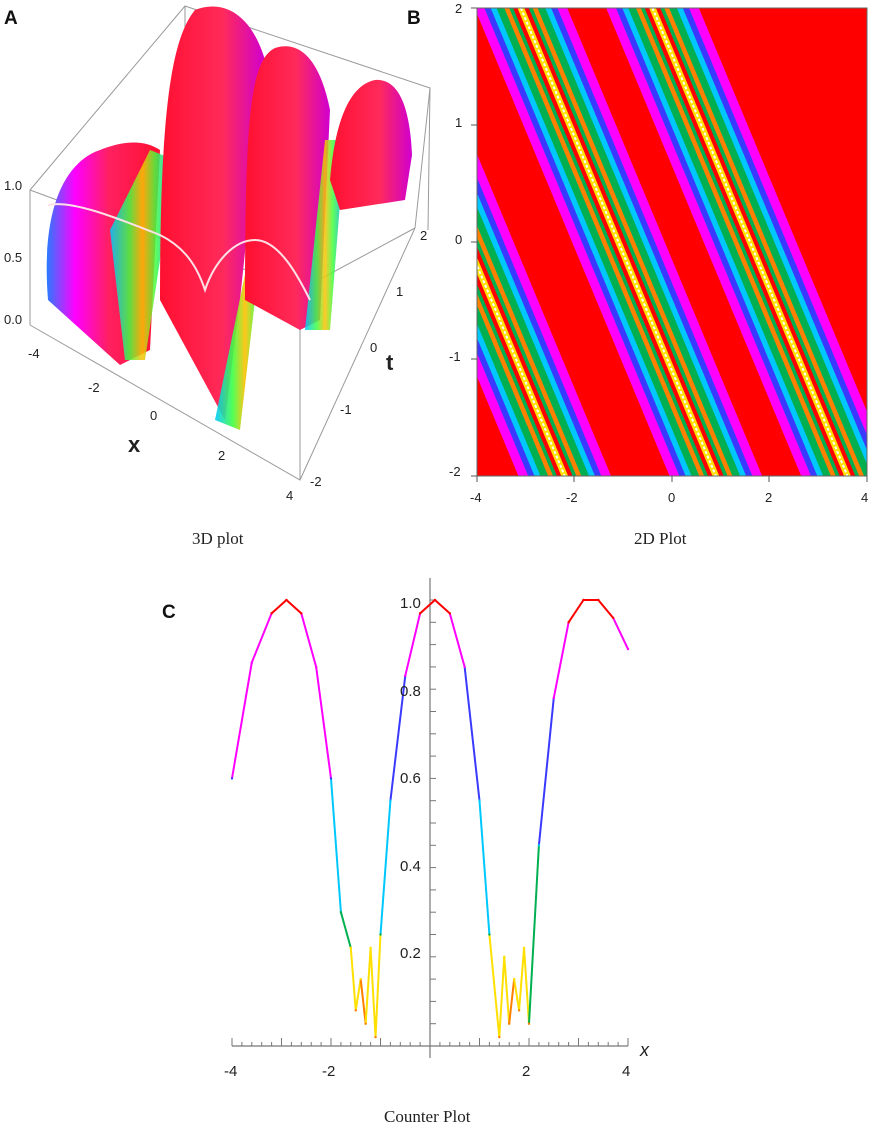  What do you see at coordinates (626, 1071) in the screenshot?
I see `c-x-tick-4: 4` at bounding box center [626, 1071].